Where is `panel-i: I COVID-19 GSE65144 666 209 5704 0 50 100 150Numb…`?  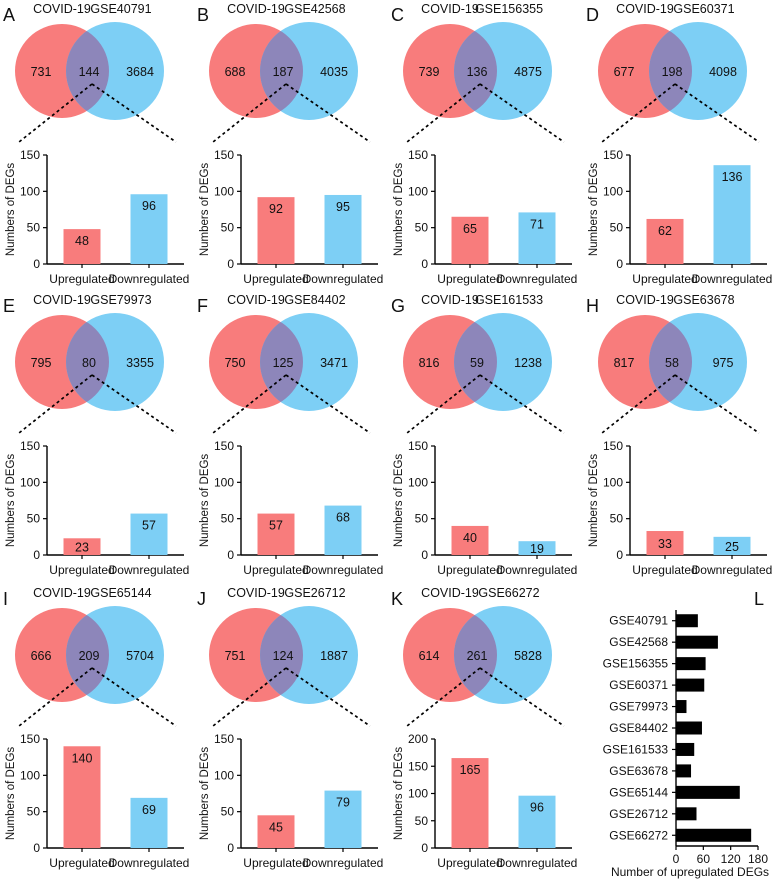 panel-i: I COVID-19 GSE65144 666 209 5704 0 50 100 150Numb… is located at coordinates (96, 728).